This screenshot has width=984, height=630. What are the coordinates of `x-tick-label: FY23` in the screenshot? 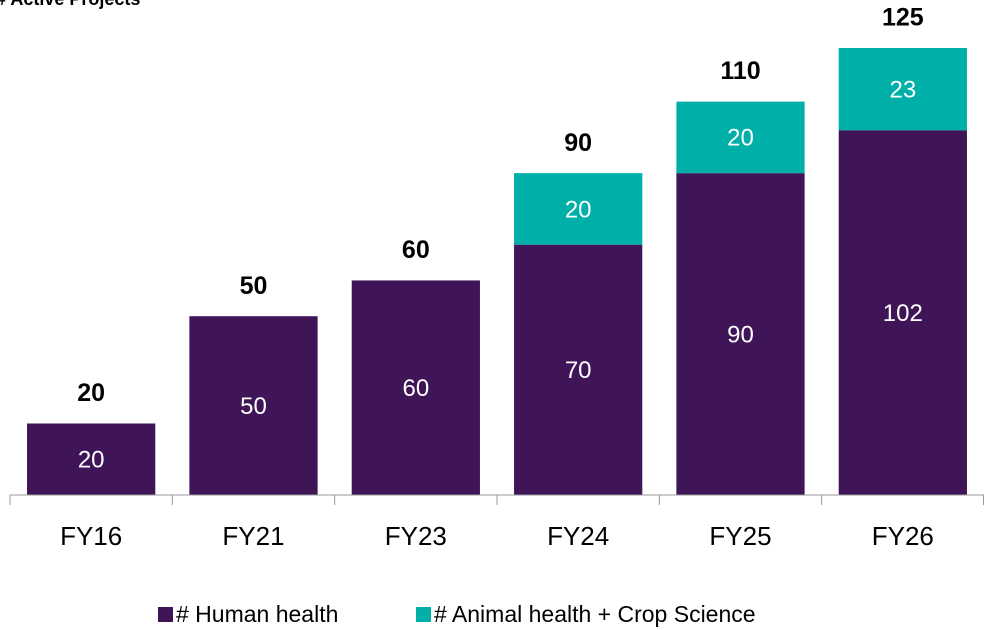 It's located at (416, 536).